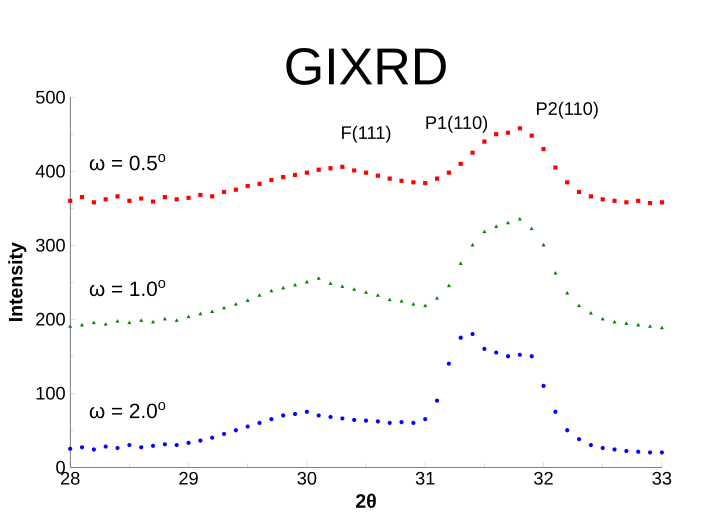  I want to click on y-tick-label: 400, so click(50, 171).